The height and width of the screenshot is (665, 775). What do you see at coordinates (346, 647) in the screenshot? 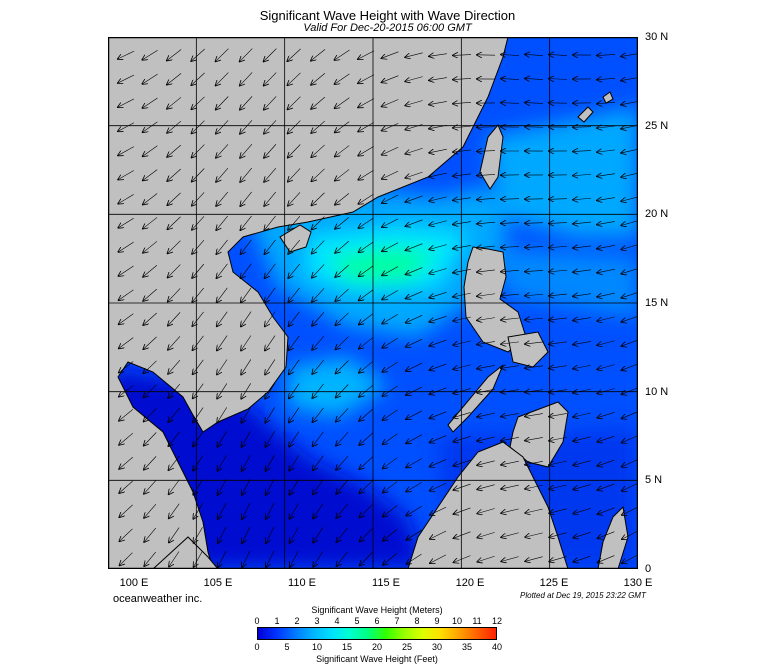
I see `colorbar-feet-tick: 15` at bounding box center [346, 647].